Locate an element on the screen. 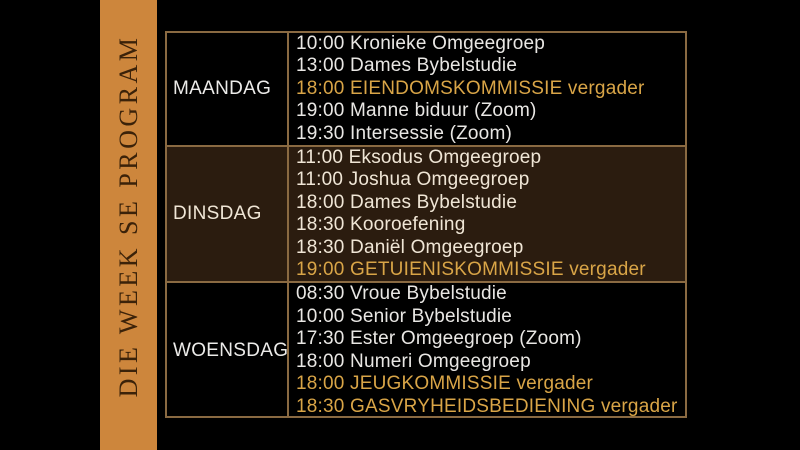 Image resolution: width=800 pixels, height=450 pixels. day-label-maandag: MAANDAG is located at coordinates (228, 89).